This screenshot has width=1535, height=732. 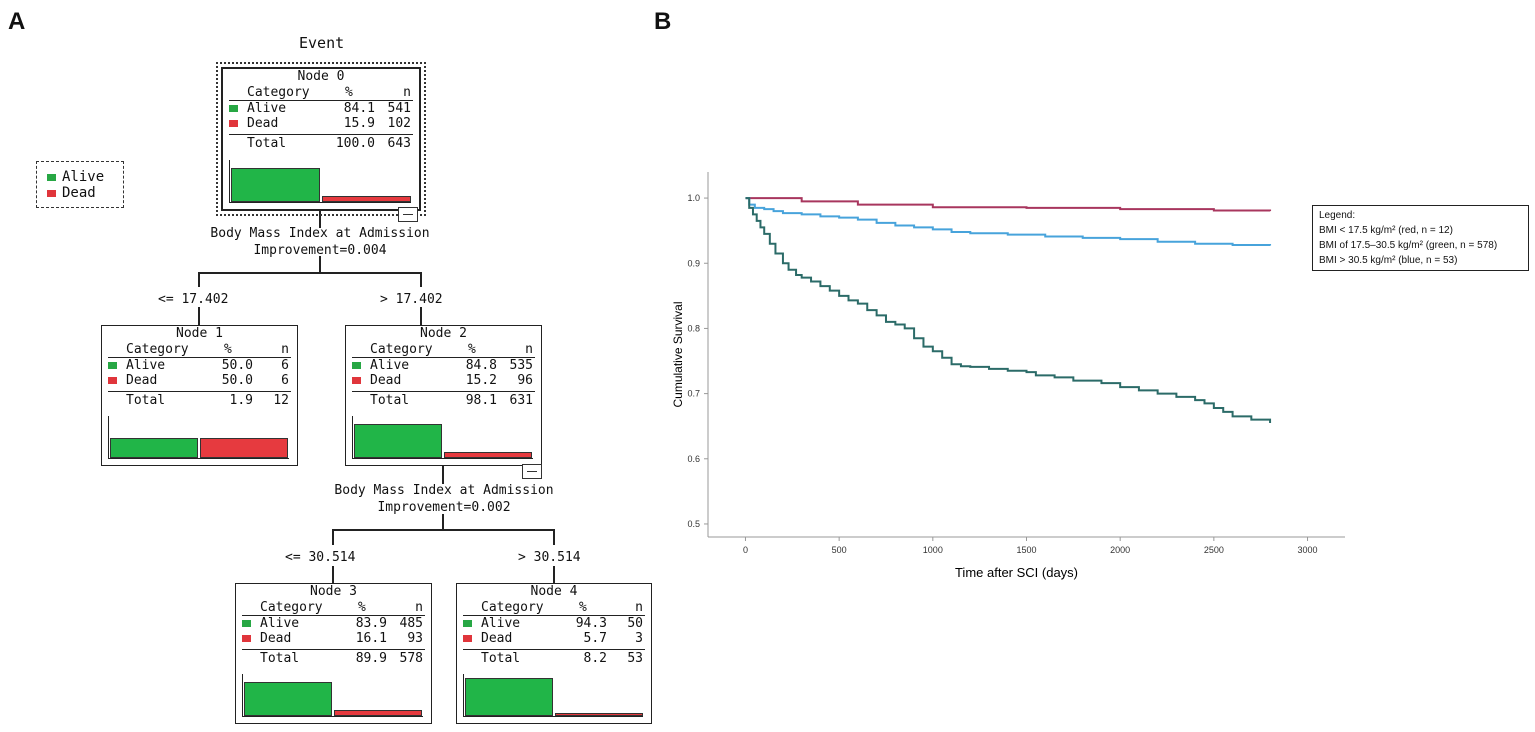 What do you see at coordinates (408, 214) in the screenshot?
I see `collapse-node-0-button` at bounding box center [408, 214].